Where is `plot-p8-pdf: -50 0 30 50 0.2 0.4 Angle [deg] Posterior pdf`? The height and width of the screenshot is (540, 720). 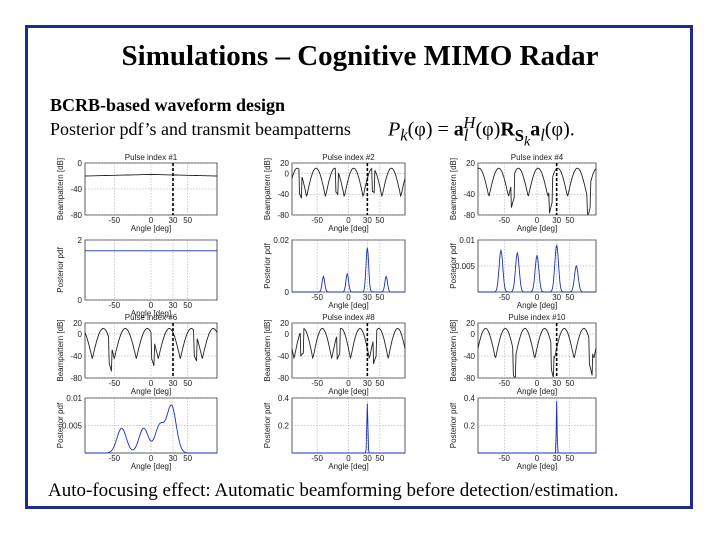 plot-p8-pdf: -50 0 30 50 0.2 0.4 Angle [deg] Posterior pdf is located at coordinates (334, 432).